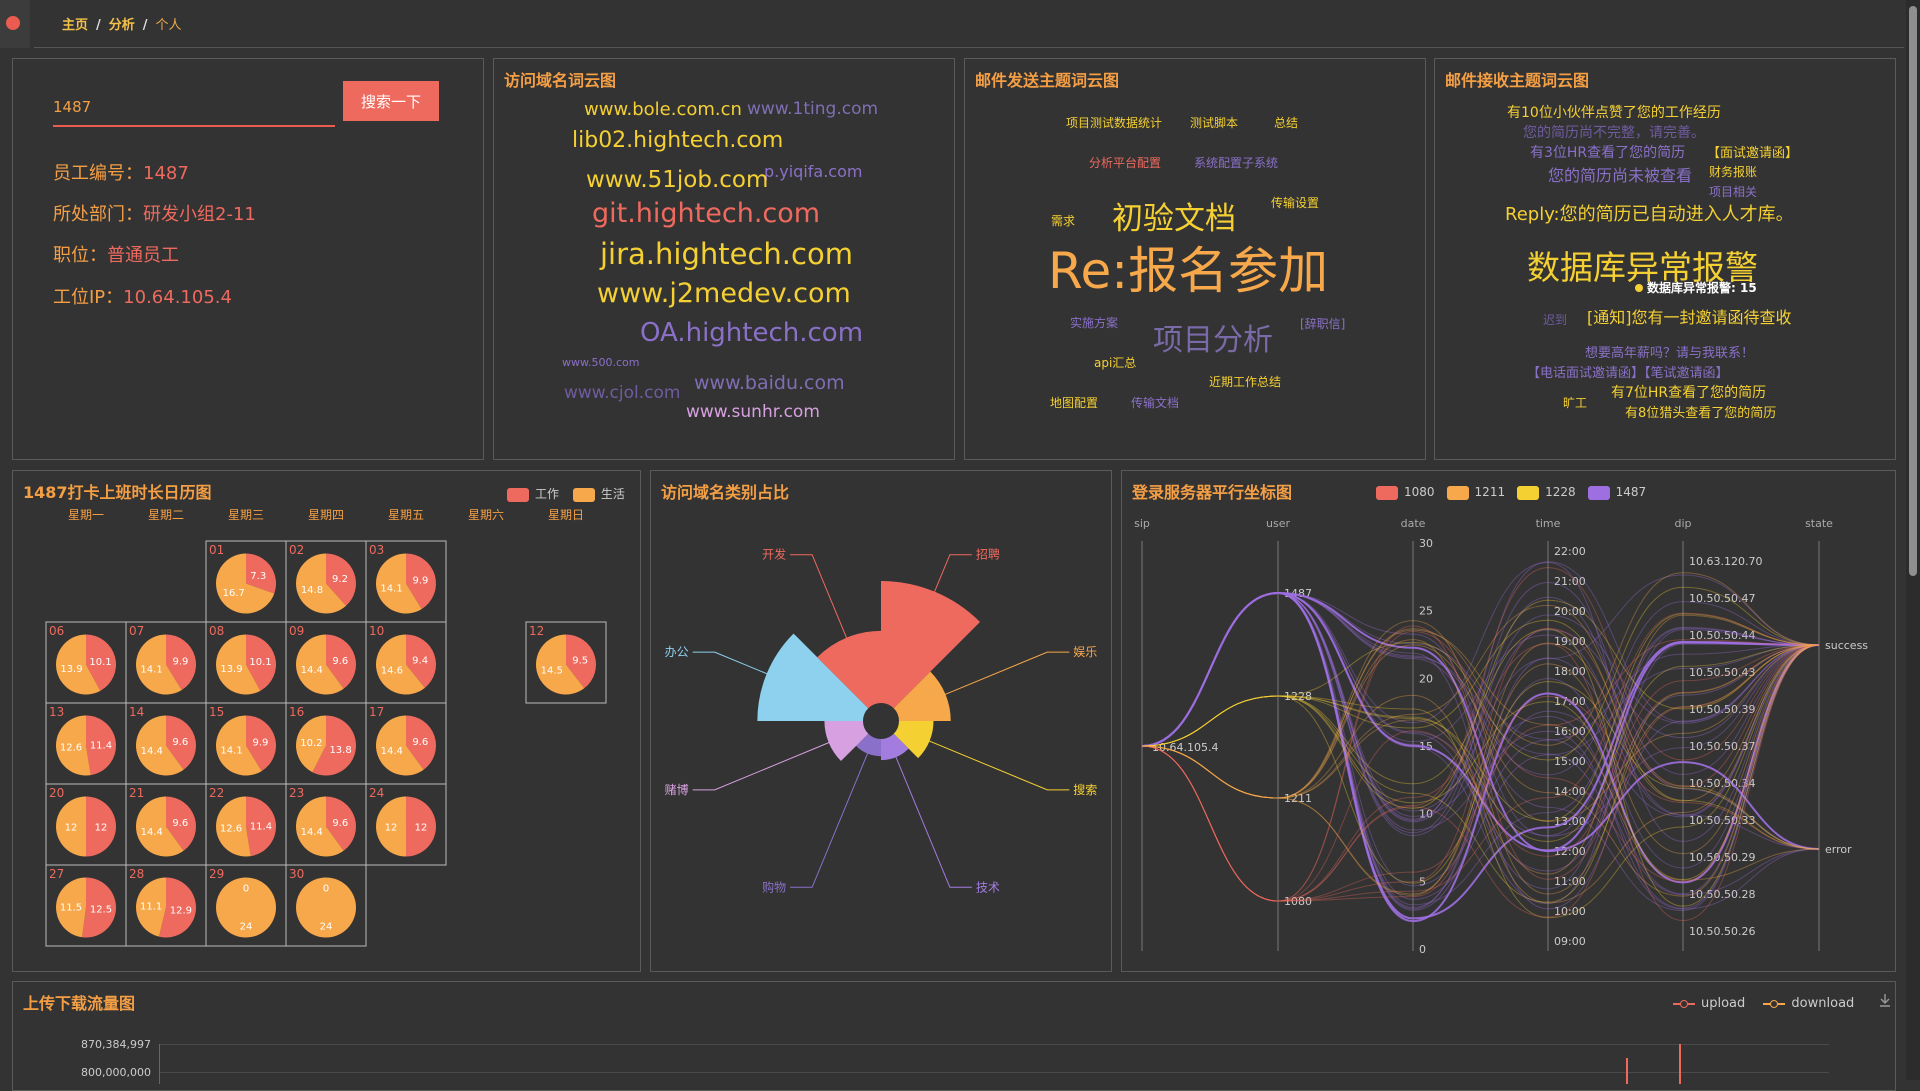 This screenshot has height=1091, width=1920. What do you see at coordinates (1570, 641) in the screenshot?
I see `time-tick: 19:00` at bounding box center [1570, 641].